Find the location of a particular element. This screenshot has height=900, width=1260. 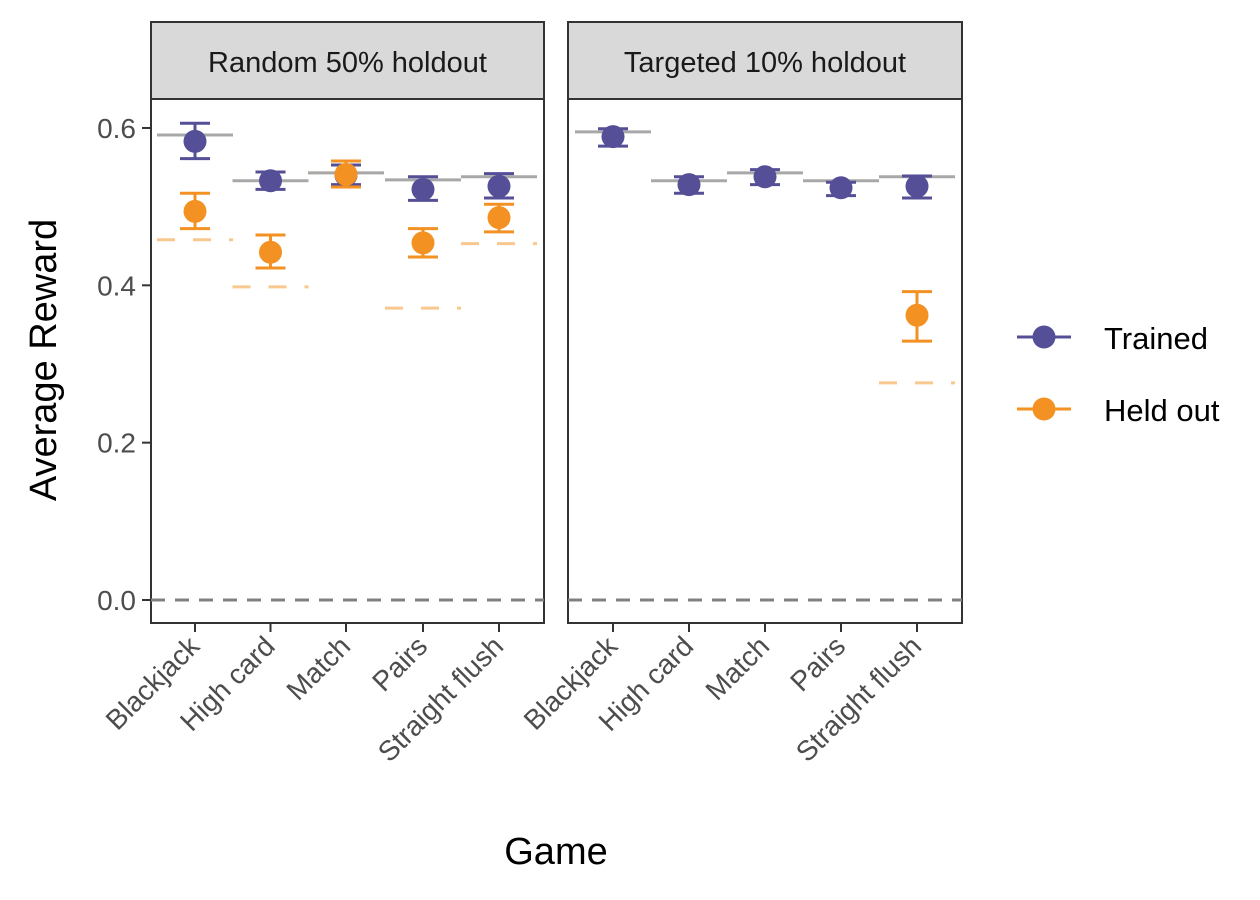

y-tick-label: 0.6 is located at coordinates (116, 128).